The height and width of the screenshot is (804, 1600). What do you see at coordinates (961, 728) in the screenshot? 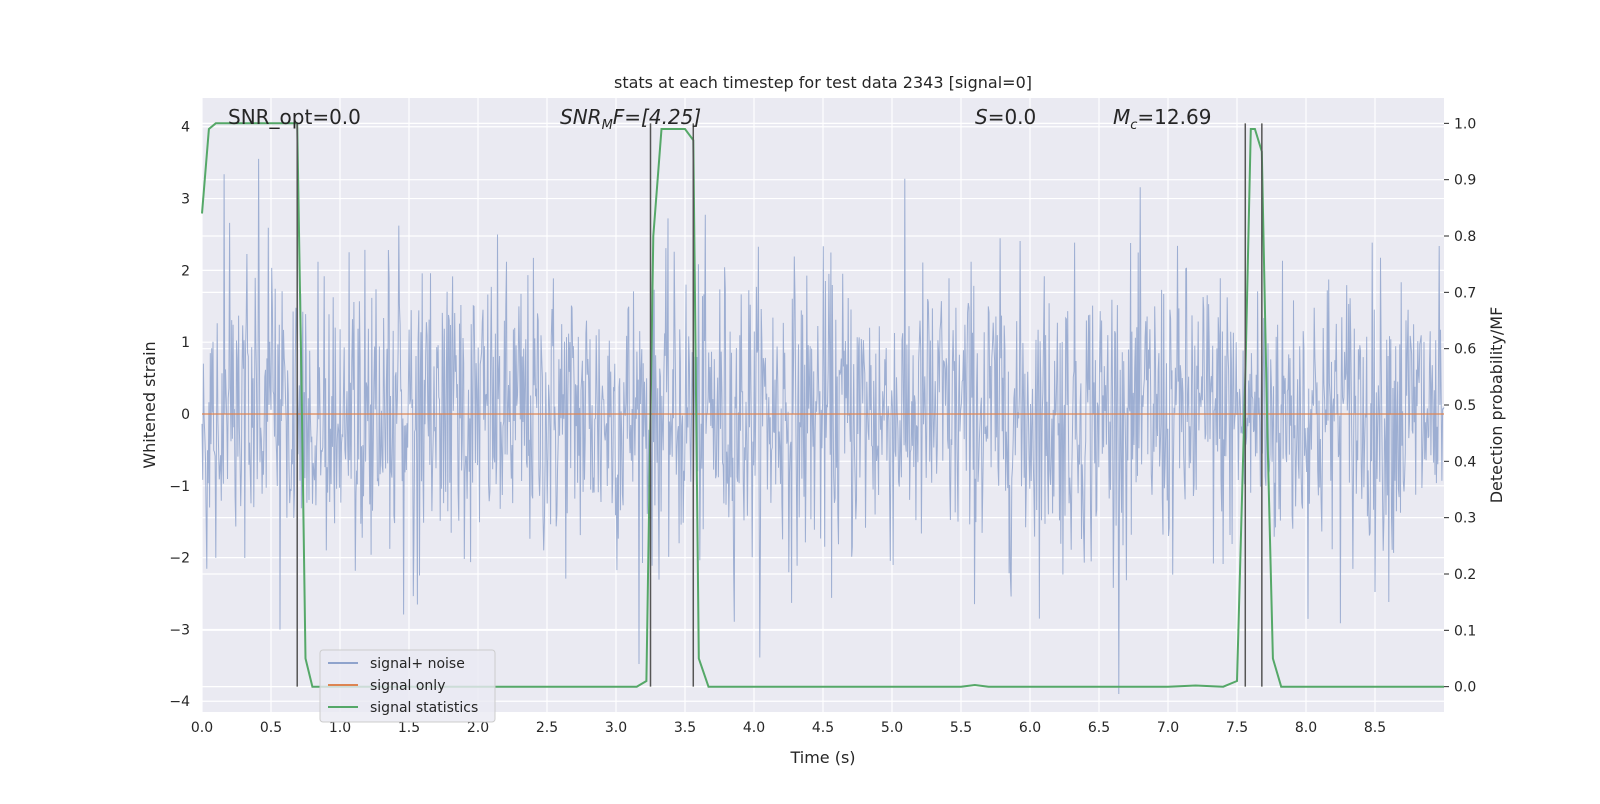
I see `x-tick-label: 5.5` at bounding box center [961, 728].